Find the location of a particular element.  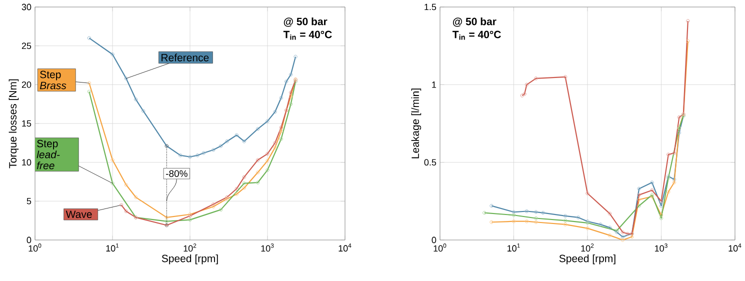

y-axis-title: Leakage [l/min] is located at coordinates (416, 123).